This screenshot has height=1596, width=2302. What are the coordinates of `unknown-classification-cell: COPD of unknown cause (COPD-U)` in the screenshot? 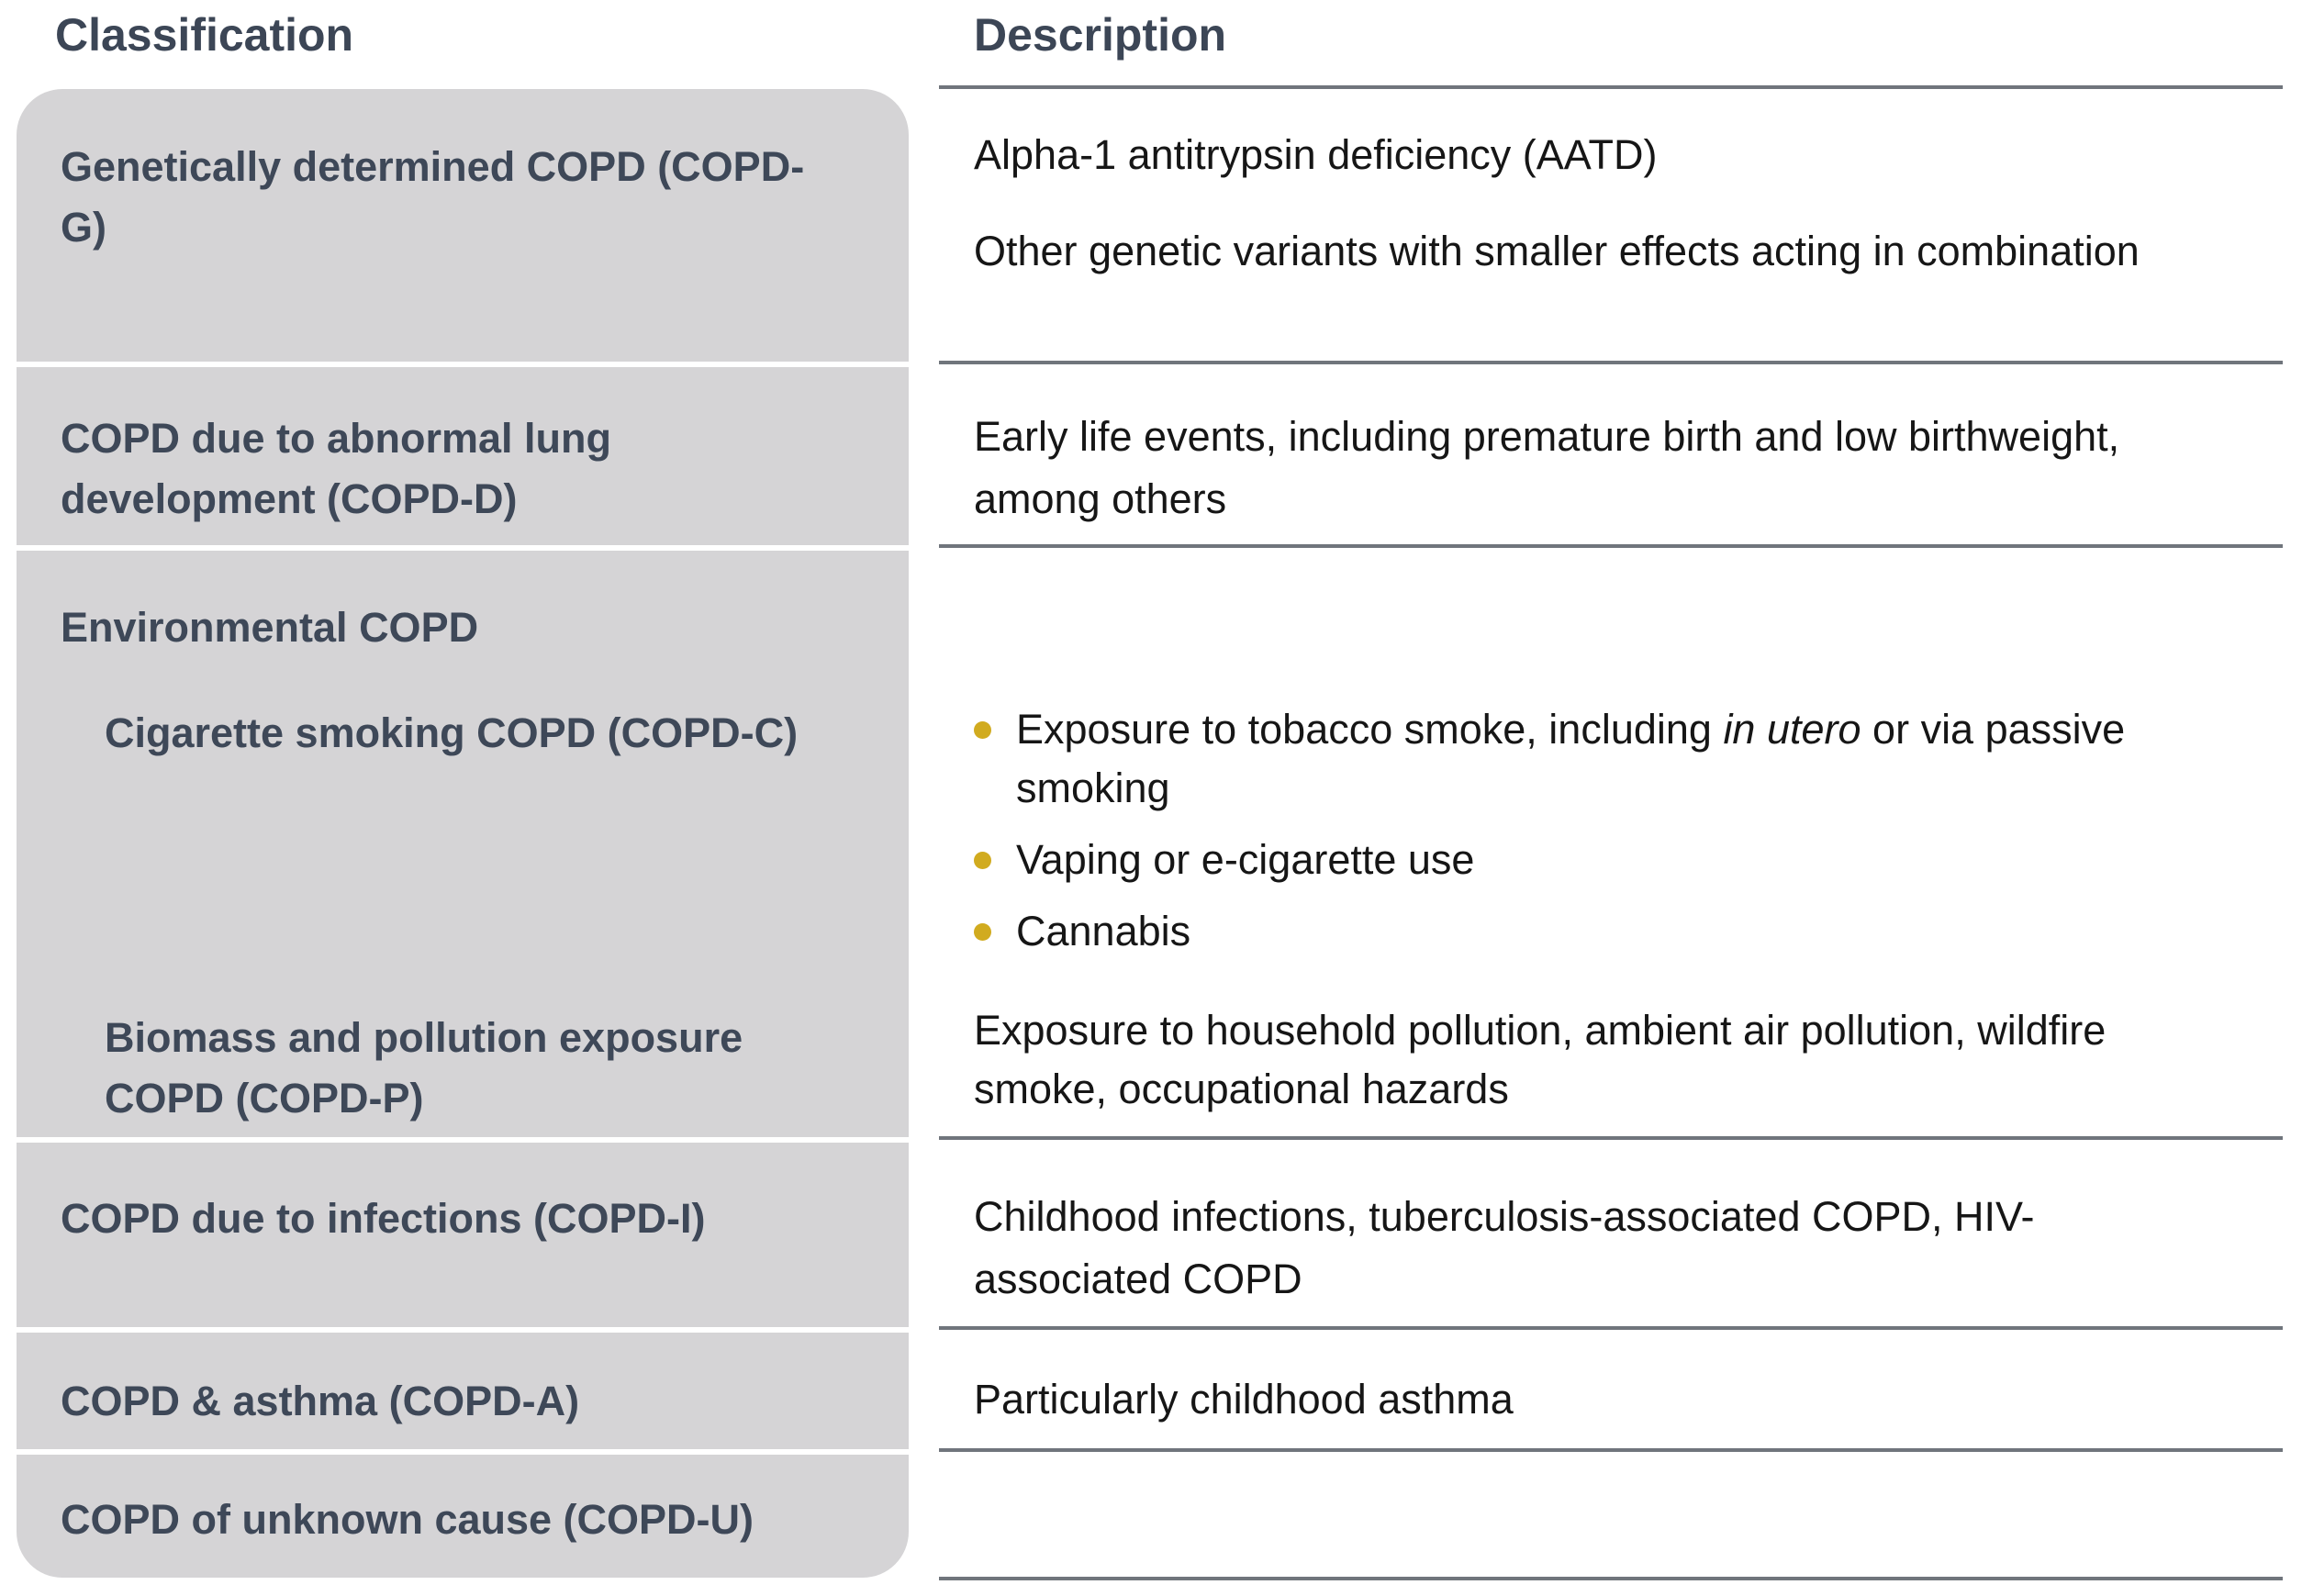 It's located at (459, 1516).